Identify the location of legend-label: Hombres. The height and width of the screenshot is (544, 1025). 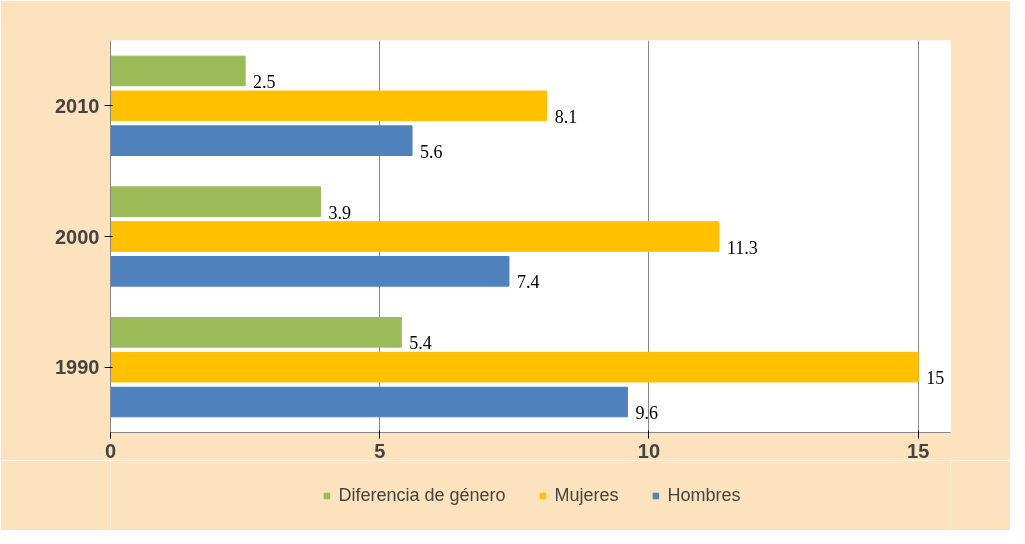
(704, 495).